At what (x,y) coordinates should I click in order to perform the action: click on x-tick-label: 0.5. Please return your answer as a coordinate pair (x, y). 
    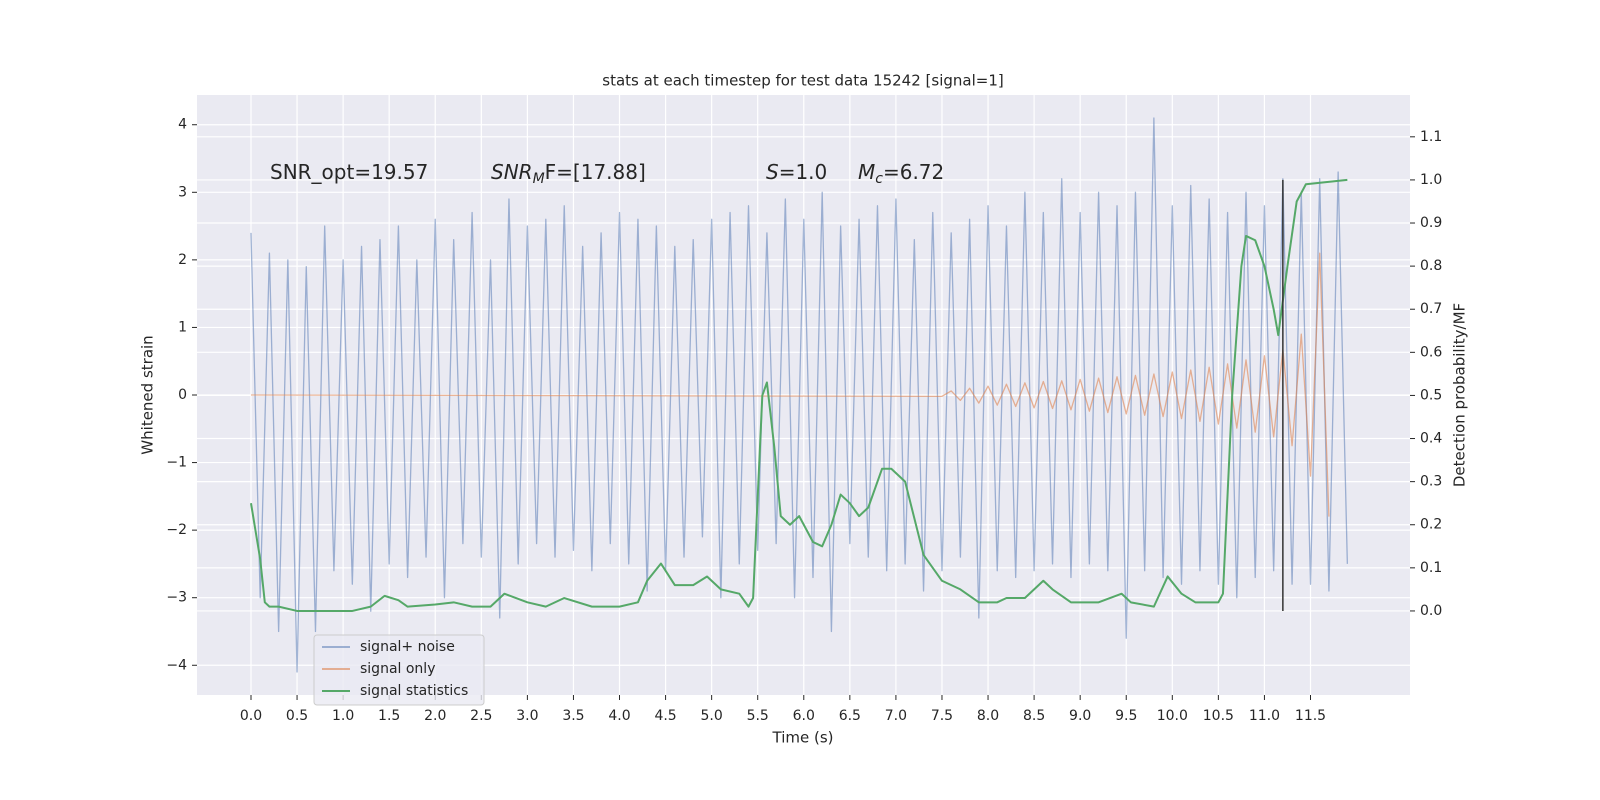
    Looking at the image, I should click on (297, 716).